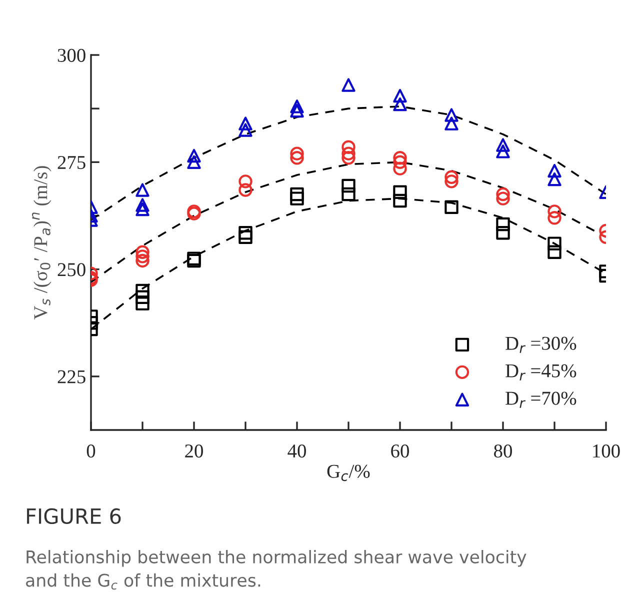 This screenshot has width=628, height=604. What do you see at coordinates (72, 163) in the screenshot?
I see `y-tick-label: 275` at bounding box center [72, 163].